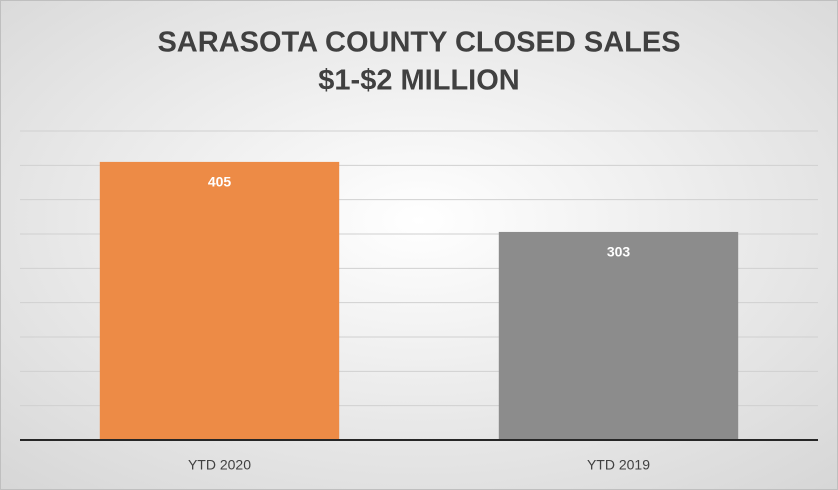 This screenshot has width=838, height=490. What do you see at coordinates (618, 465) in the screenshot?
I see `x-tick-label: YTD 2019` at bounding box center [618, 465].